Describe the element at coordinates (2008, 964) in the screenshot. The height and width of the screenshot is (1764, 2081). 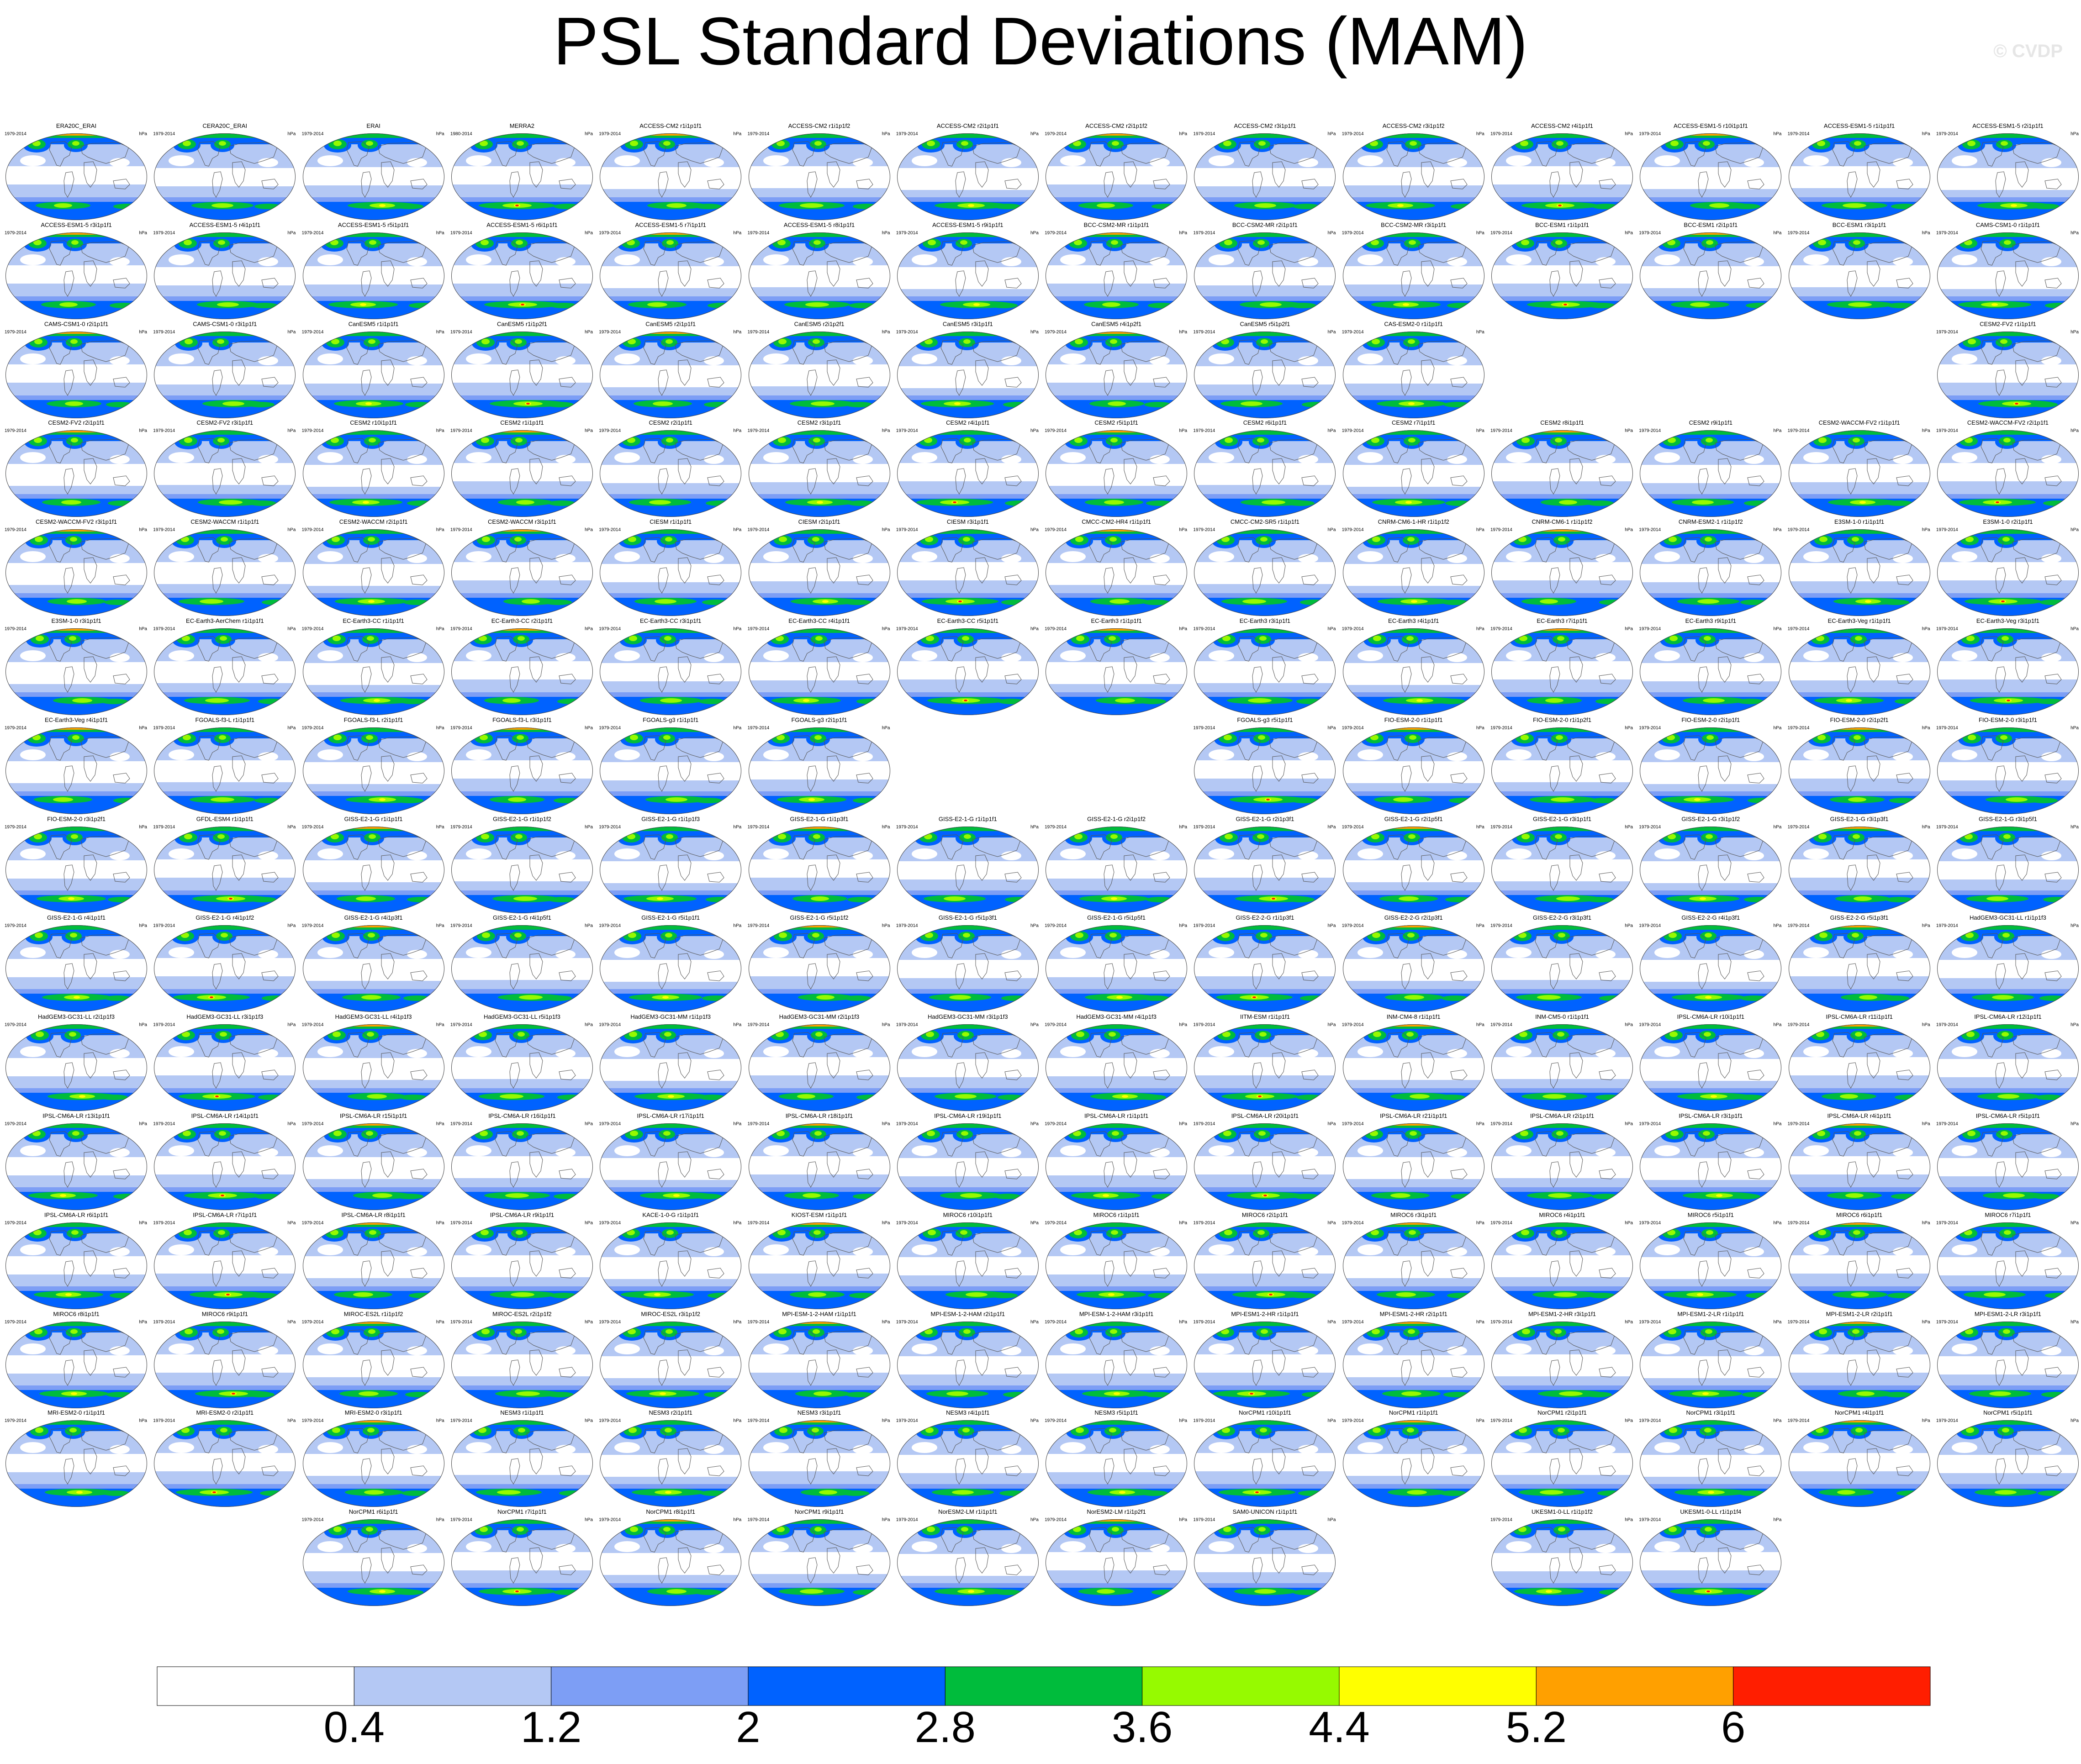
I see `map-panel: HadGEM3-GC31-LL r1i1p1f3 1979-2014 hPa` at that location.